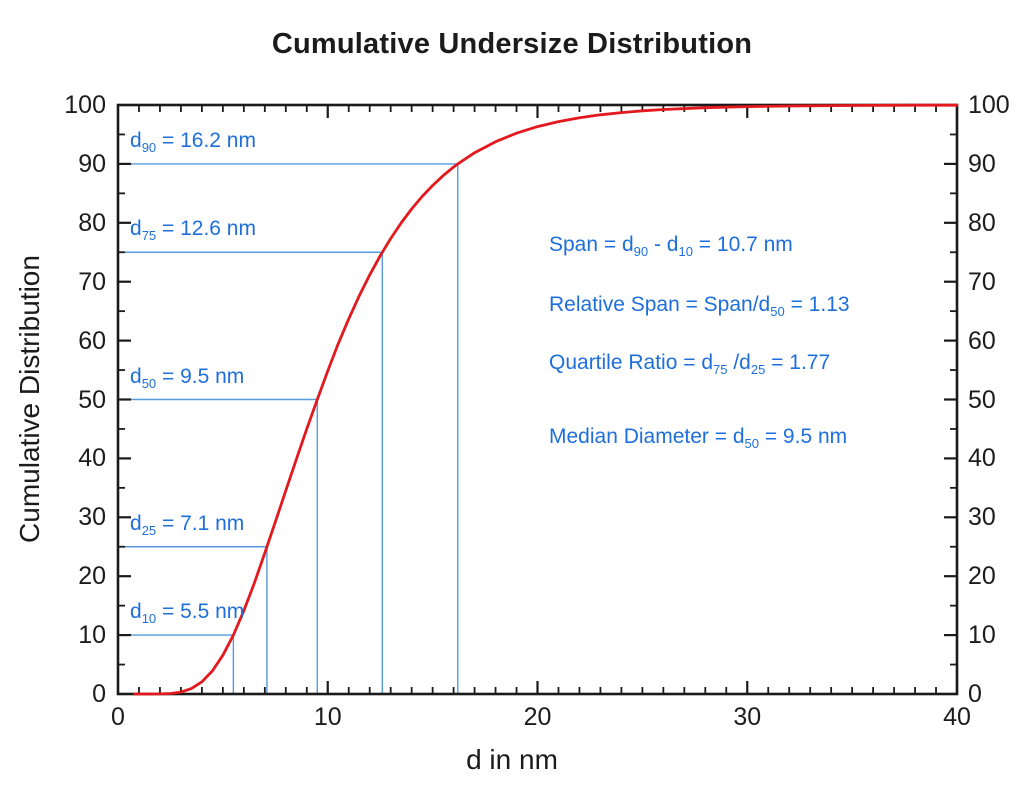  I want to click on stat-annotation-0: Span = d90 - d10 = 10.7 nm, so click(671, 246).